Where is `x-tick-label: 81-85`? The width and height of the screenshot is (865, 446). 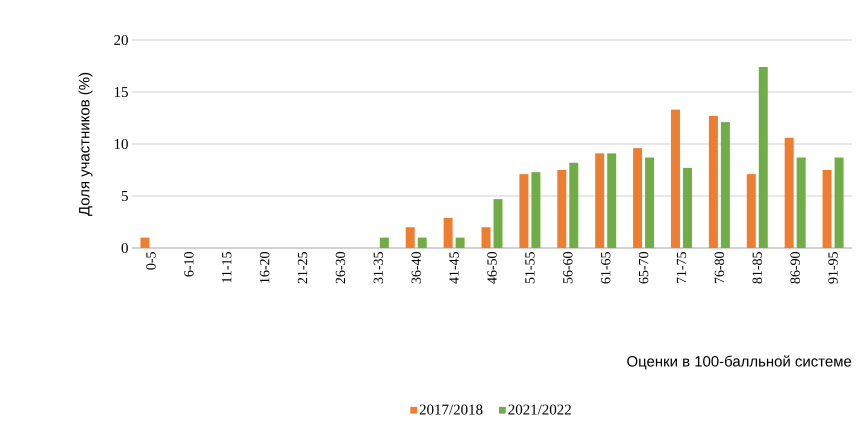 x-tick-label: 81-85 is located at coordinates (757, 268).